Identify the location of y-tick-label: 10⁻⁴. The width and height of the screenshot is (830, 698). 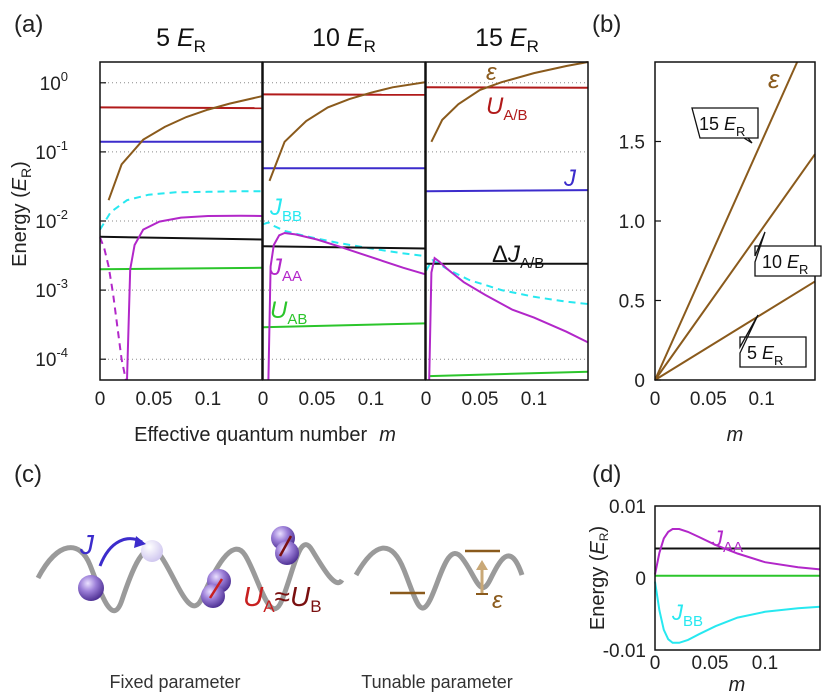
(51, 358).